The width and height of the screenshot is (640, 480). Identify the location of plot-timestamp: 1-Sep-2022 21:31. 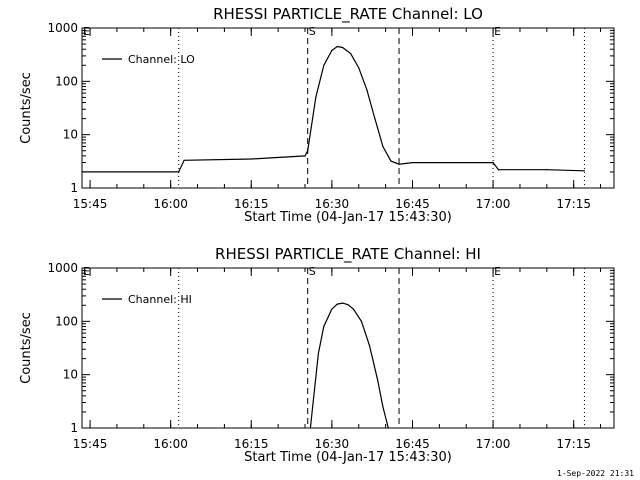
(595, 473).